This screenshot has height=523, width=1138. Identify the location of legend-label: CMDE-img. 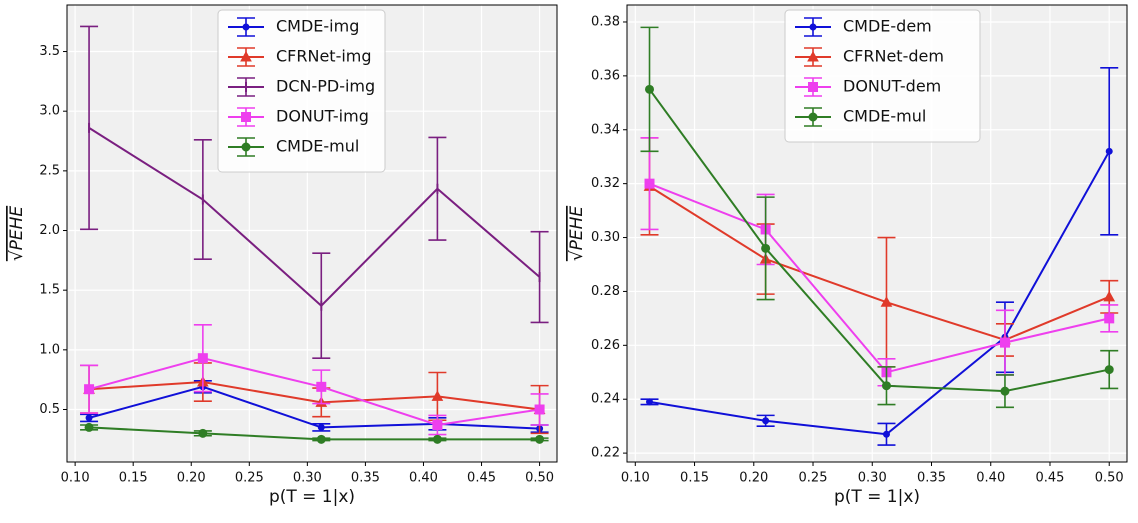
(317, 26).